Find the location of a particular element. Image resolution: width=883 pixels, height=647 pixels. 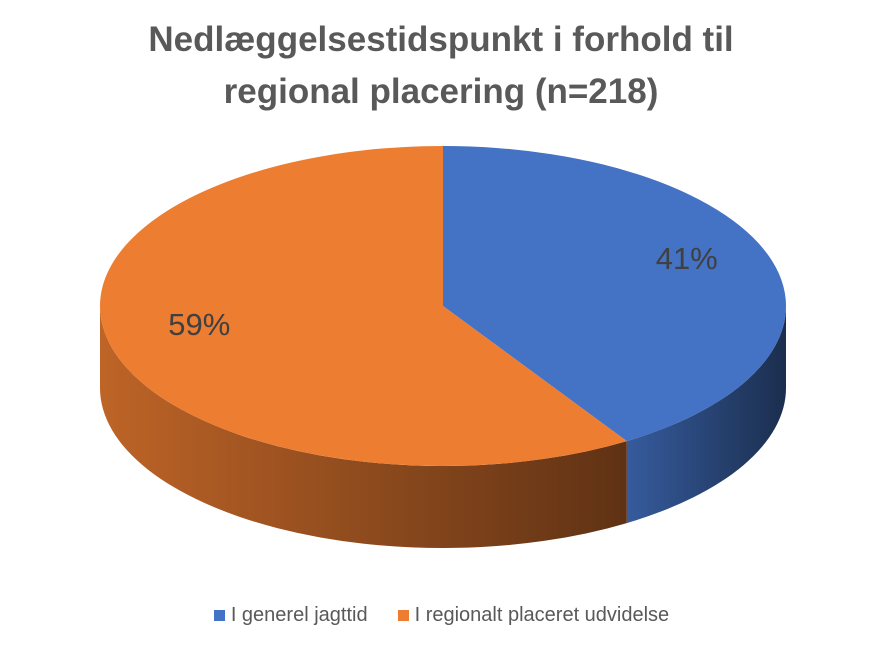

legend-item: I regionalt placeret udvidelse is located at coordinates (533, 615).